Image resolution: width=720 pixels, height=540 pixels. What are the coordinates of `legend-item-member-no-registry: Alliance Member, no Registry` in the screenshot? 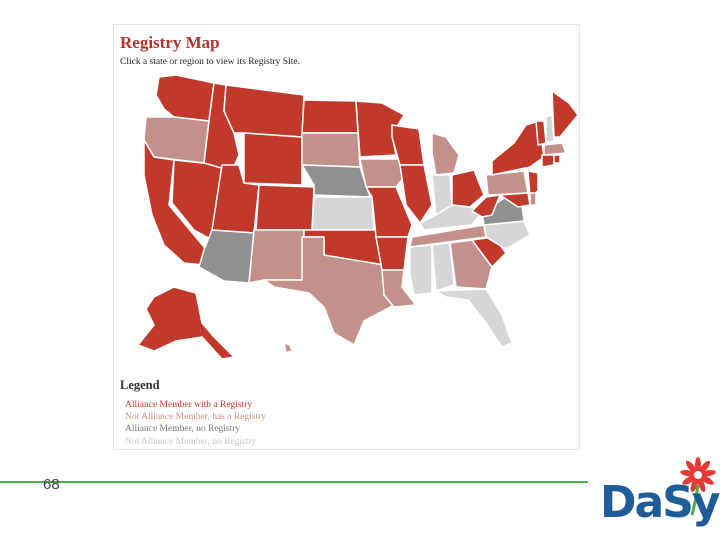 It's located at (183, 429).